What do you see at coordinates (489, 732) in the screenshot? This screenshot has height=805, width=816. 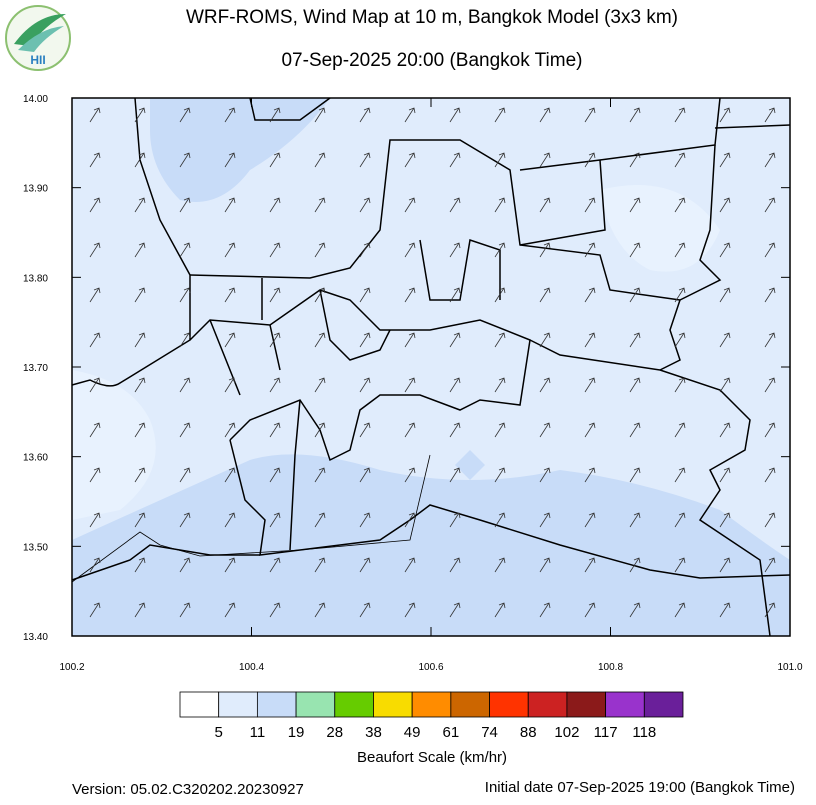 I see `colorbar-label: 74` at bounding box center [489, 732].